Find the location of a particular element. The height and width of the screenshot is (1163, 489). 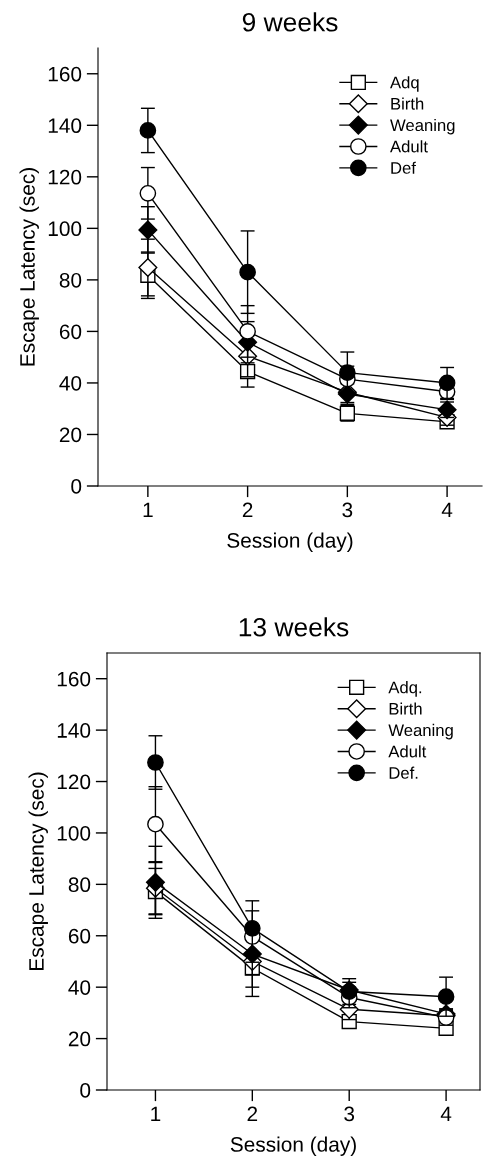

legend-label: Adq is located at coordinates (404, 84).